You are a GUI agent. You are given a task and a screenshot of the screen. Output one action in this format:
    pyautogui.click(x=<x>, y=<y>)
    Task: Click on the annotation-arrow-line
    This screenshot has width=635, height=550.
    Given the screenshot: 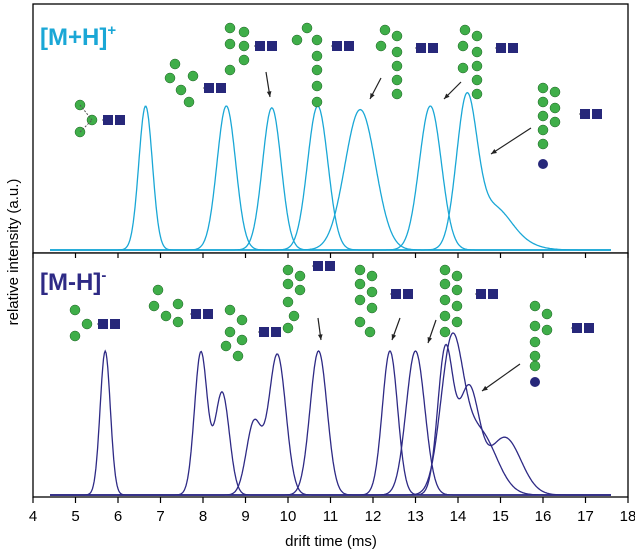 What is the action you would take?
    pyautogui.click(x=501, y=377)
    